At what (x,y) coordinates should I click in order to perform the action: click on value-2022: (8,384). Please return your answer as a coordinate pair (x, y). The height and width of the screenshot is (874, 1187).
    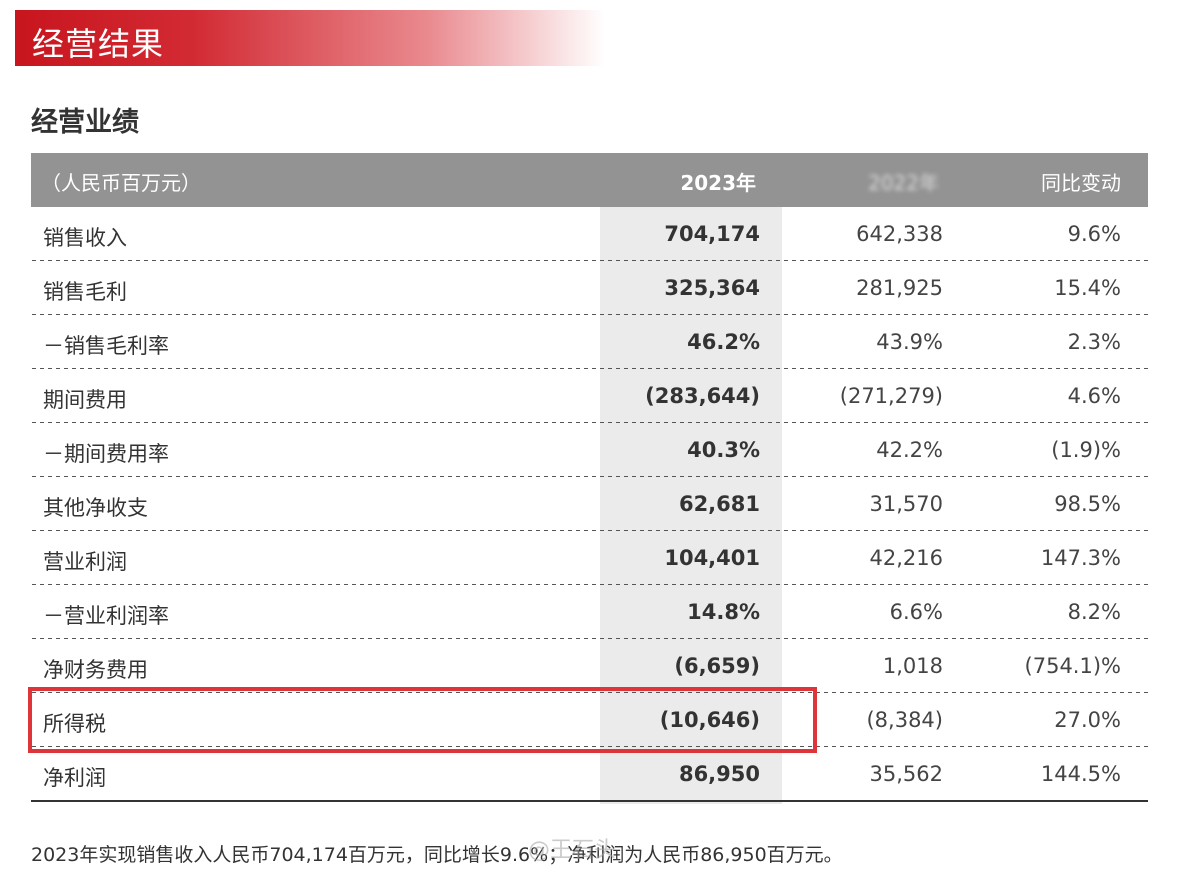
    Looking at the image, I should click on (904, 720).